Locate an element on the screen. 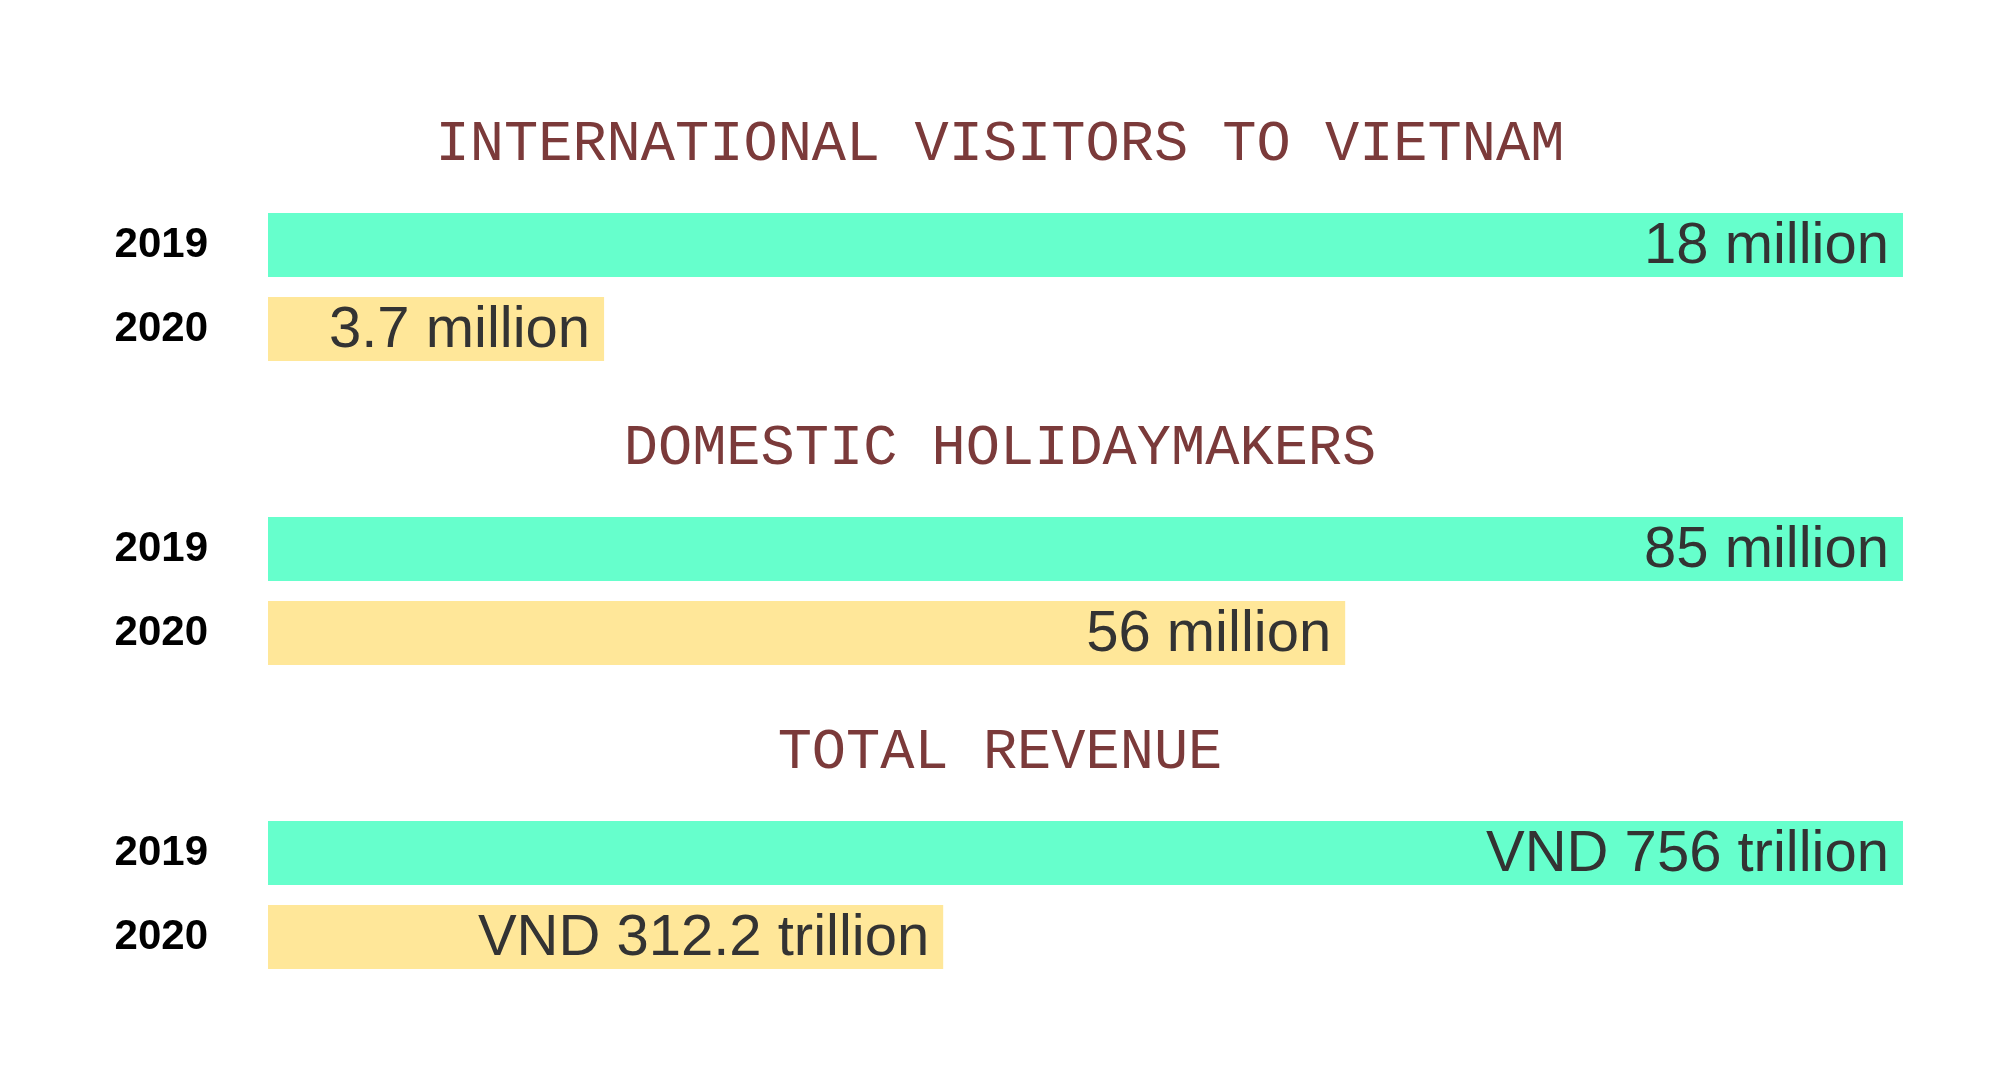 The height and width of the screenshot is (1080, 2000). data-label: VND 312.2 trillion is located at coordinates (703, 934).